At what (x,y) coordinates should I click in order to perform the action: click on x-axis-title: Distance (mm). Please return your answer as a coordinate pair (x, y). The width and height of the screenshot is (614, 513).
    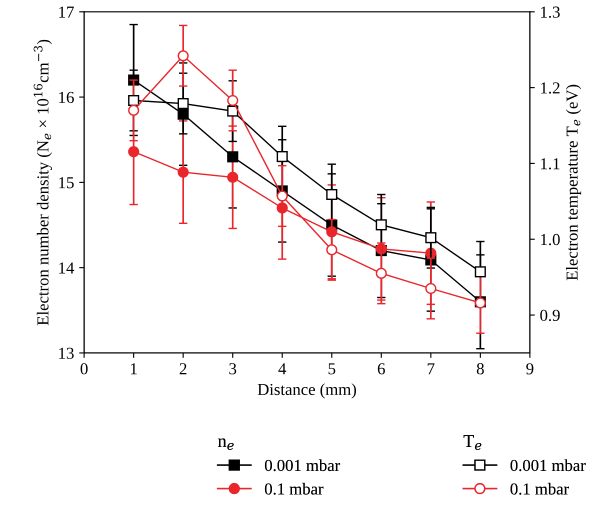
    Looking at the image, I should click on (307, 390).